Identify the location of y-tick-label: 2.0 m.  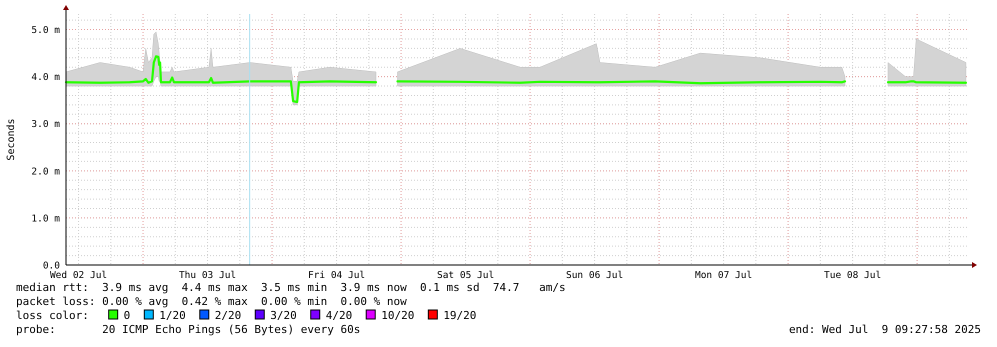
(45, 172).